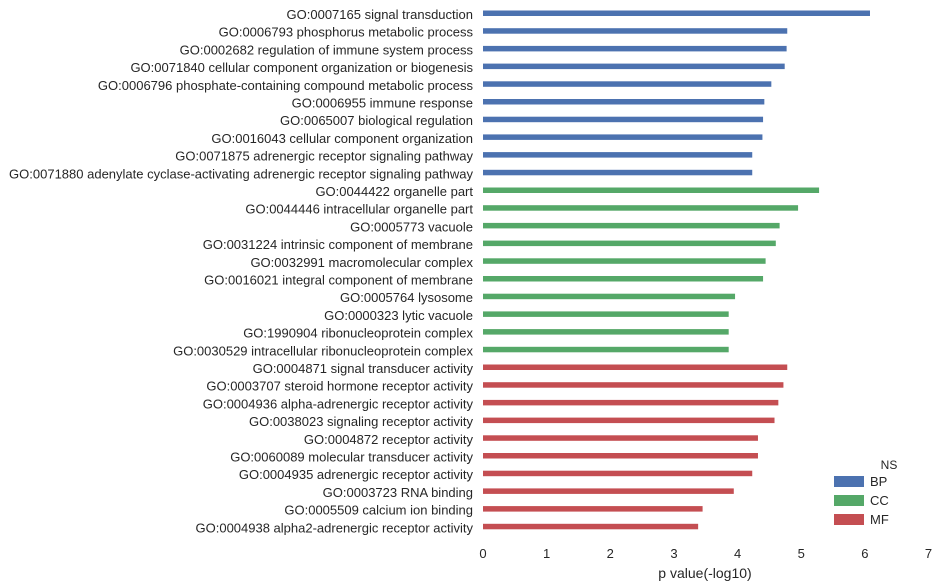 Image resolution: width=939 pixels, height=587 pixels. What do you see at coordinates (704, 573) in the screenshot?
I see `x-axis-label: p value(-log10)` at bounding box center [704, 573].